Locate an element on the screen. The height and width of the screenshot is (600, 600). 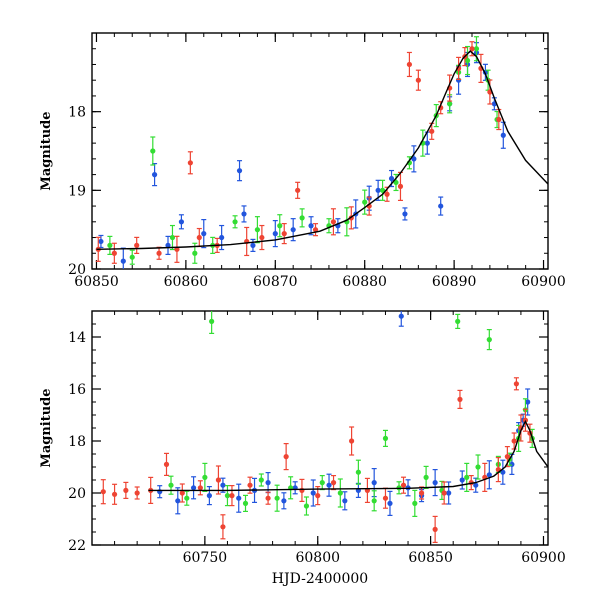
lower-x-tick-label: 60900 is located at coordinates (543, 558).